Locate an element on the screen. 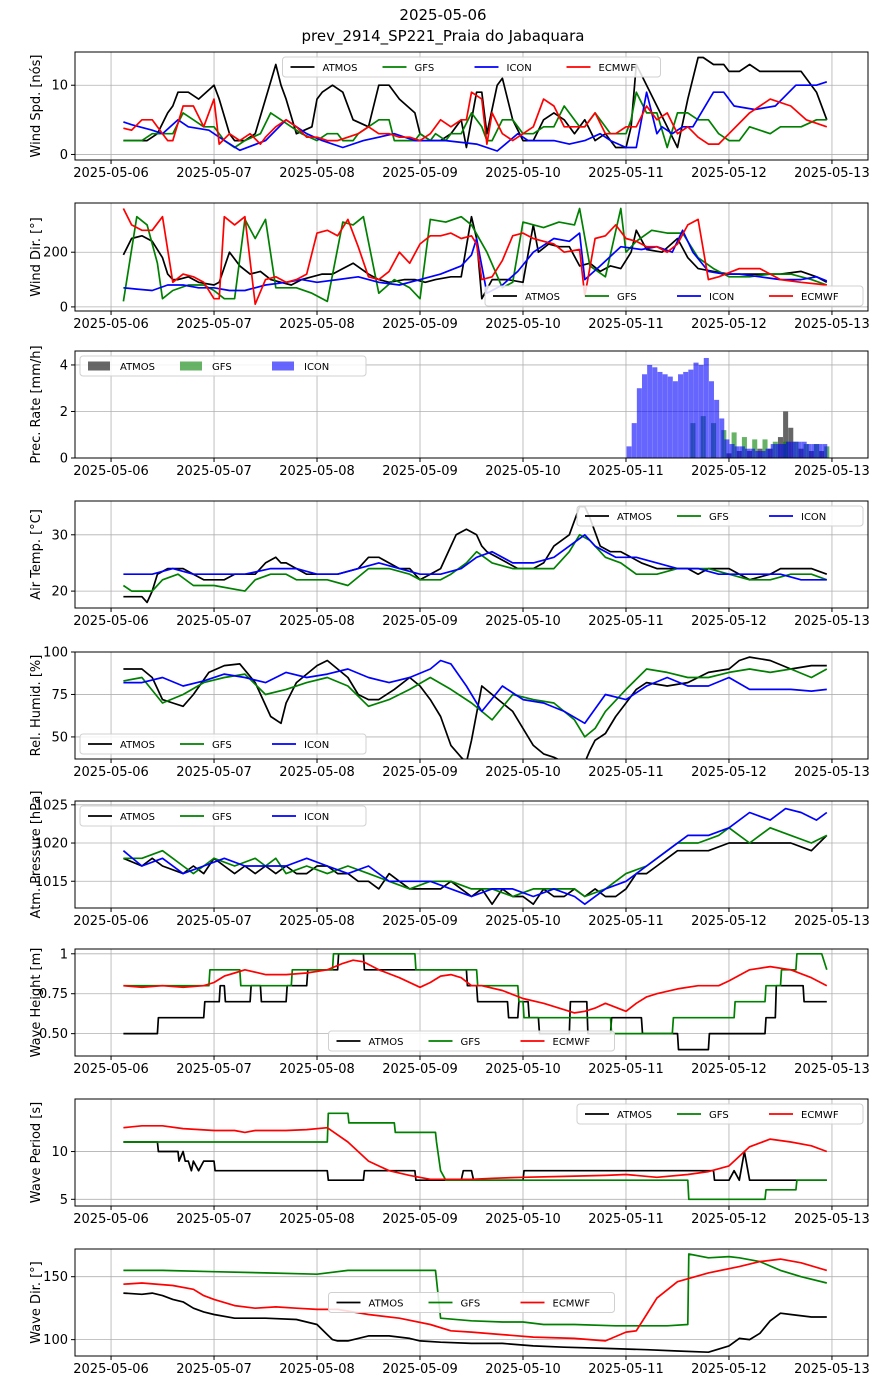 The height and width of the screenshot is (1389, 886). y-axis-label: Wave Dir. [°] is located at coordinates (36, 1302).